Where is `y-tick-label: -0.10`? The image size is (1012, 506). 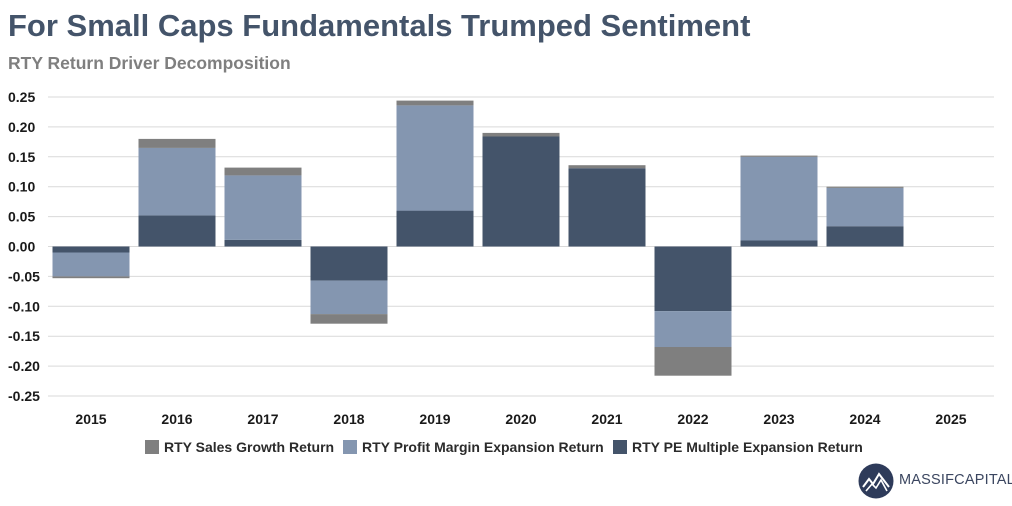
y-tick-label: -0.10 is located at coordinates (24, 306).